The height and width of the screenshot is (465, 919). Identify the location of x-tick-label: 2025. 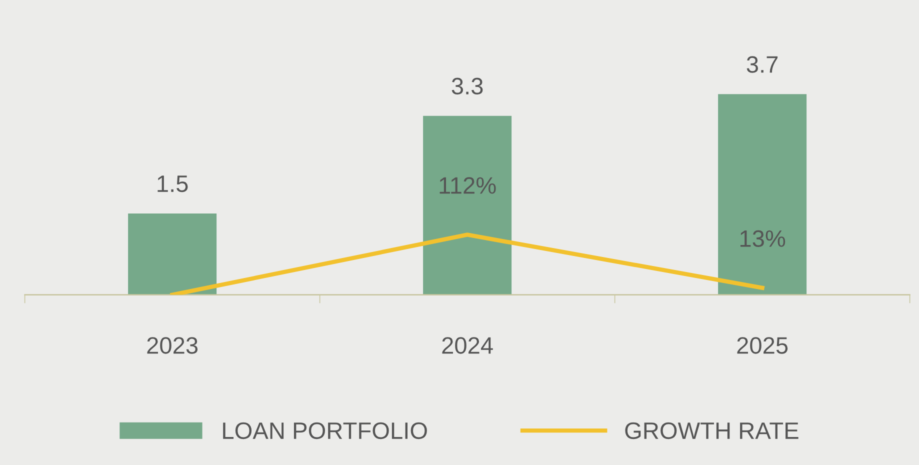
(762, 345).